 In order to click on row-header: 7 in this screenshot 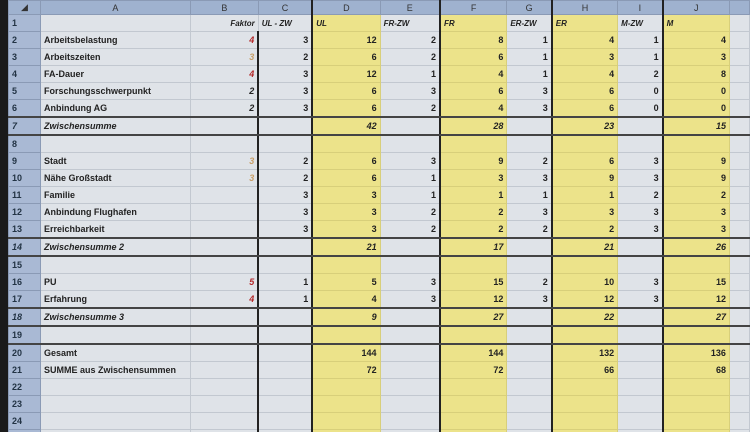, I will do `click(24, 126)`.